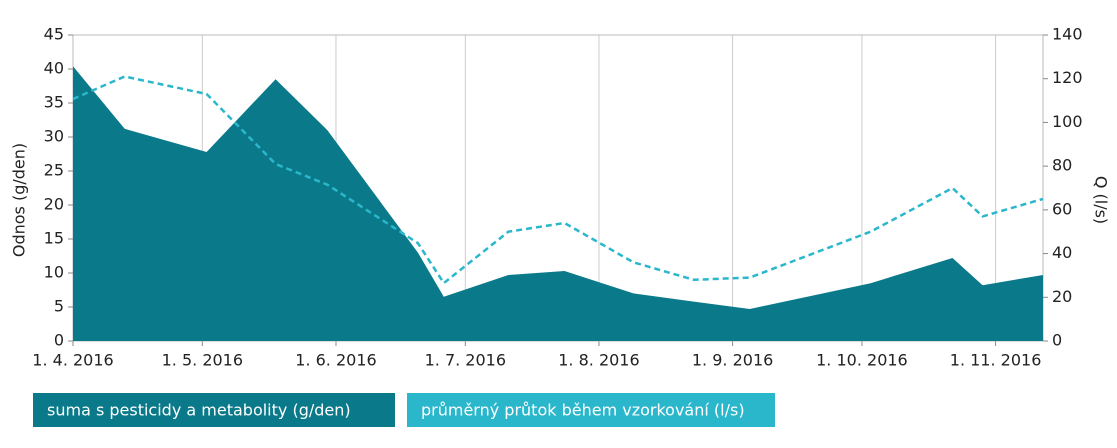 The width and height of the screenshot is (1117, 448). I want to click on y-tick-label: 25, so click(54, 170).